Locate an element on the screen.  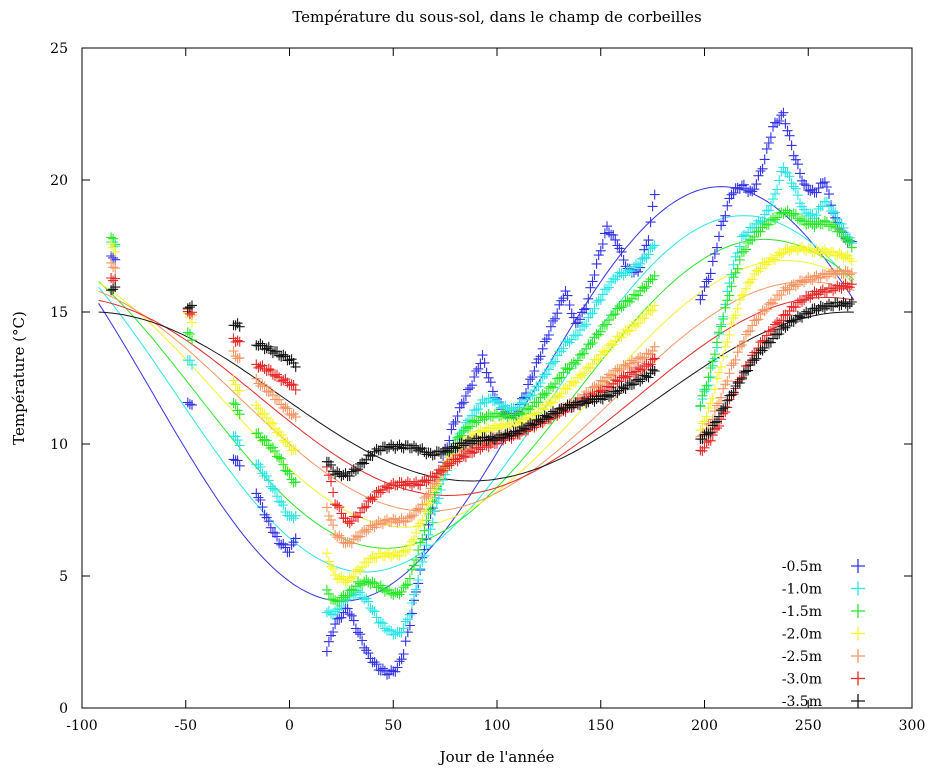
y-axis-label: Température (°C) is located at coordinates (19, 378).